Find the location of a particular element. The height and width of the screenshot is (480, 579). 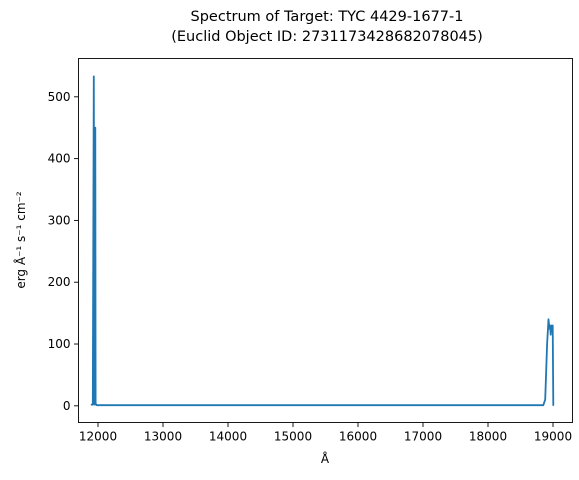

y-tick-label: 200 is located at coordinates (59, 282).